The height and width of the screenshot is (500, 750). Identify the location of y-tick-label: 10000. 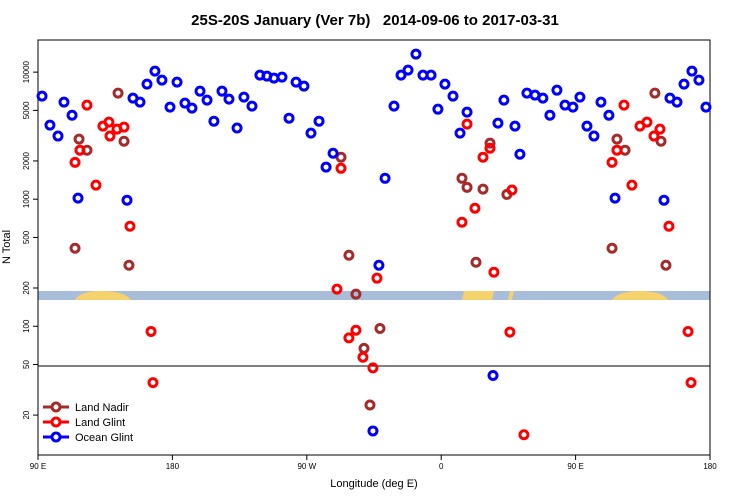
(26, 71).